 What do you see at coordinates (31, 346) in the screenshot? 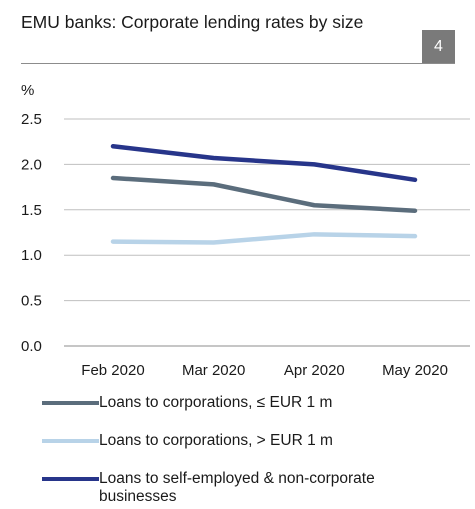
I see `y-tick-label: 0.0` at bounding box center [31, 346].